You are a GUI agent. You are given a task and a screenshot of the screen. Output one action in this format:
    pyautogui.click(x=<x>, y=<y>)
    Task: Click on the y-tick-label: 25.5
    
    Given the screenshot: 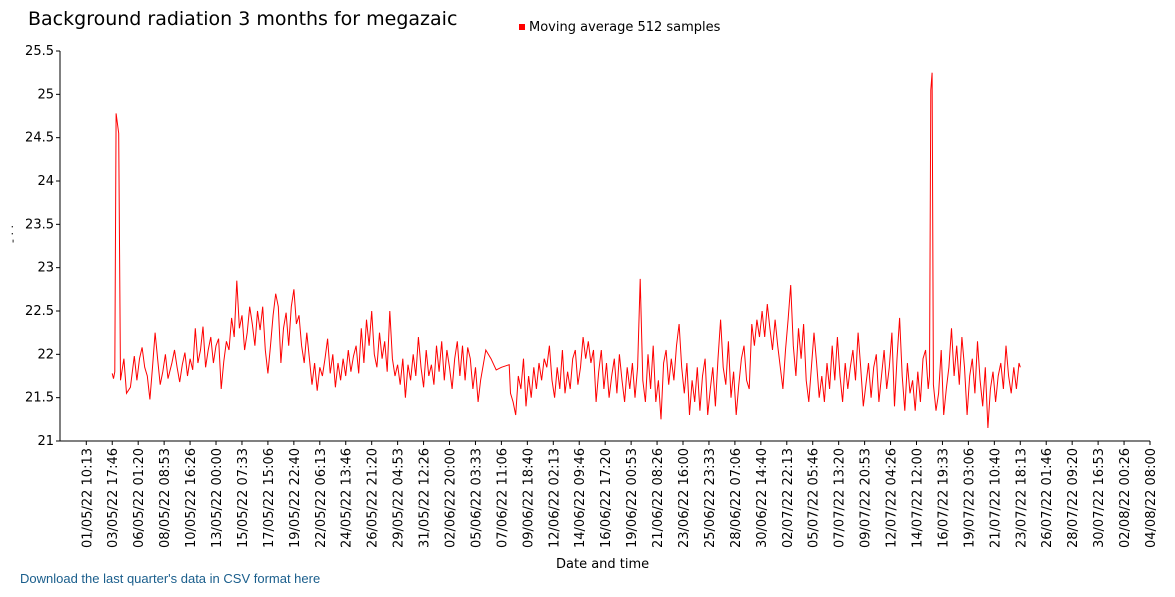 What is the action you would take?
    pyautogui.click(x=39, y=51)
    